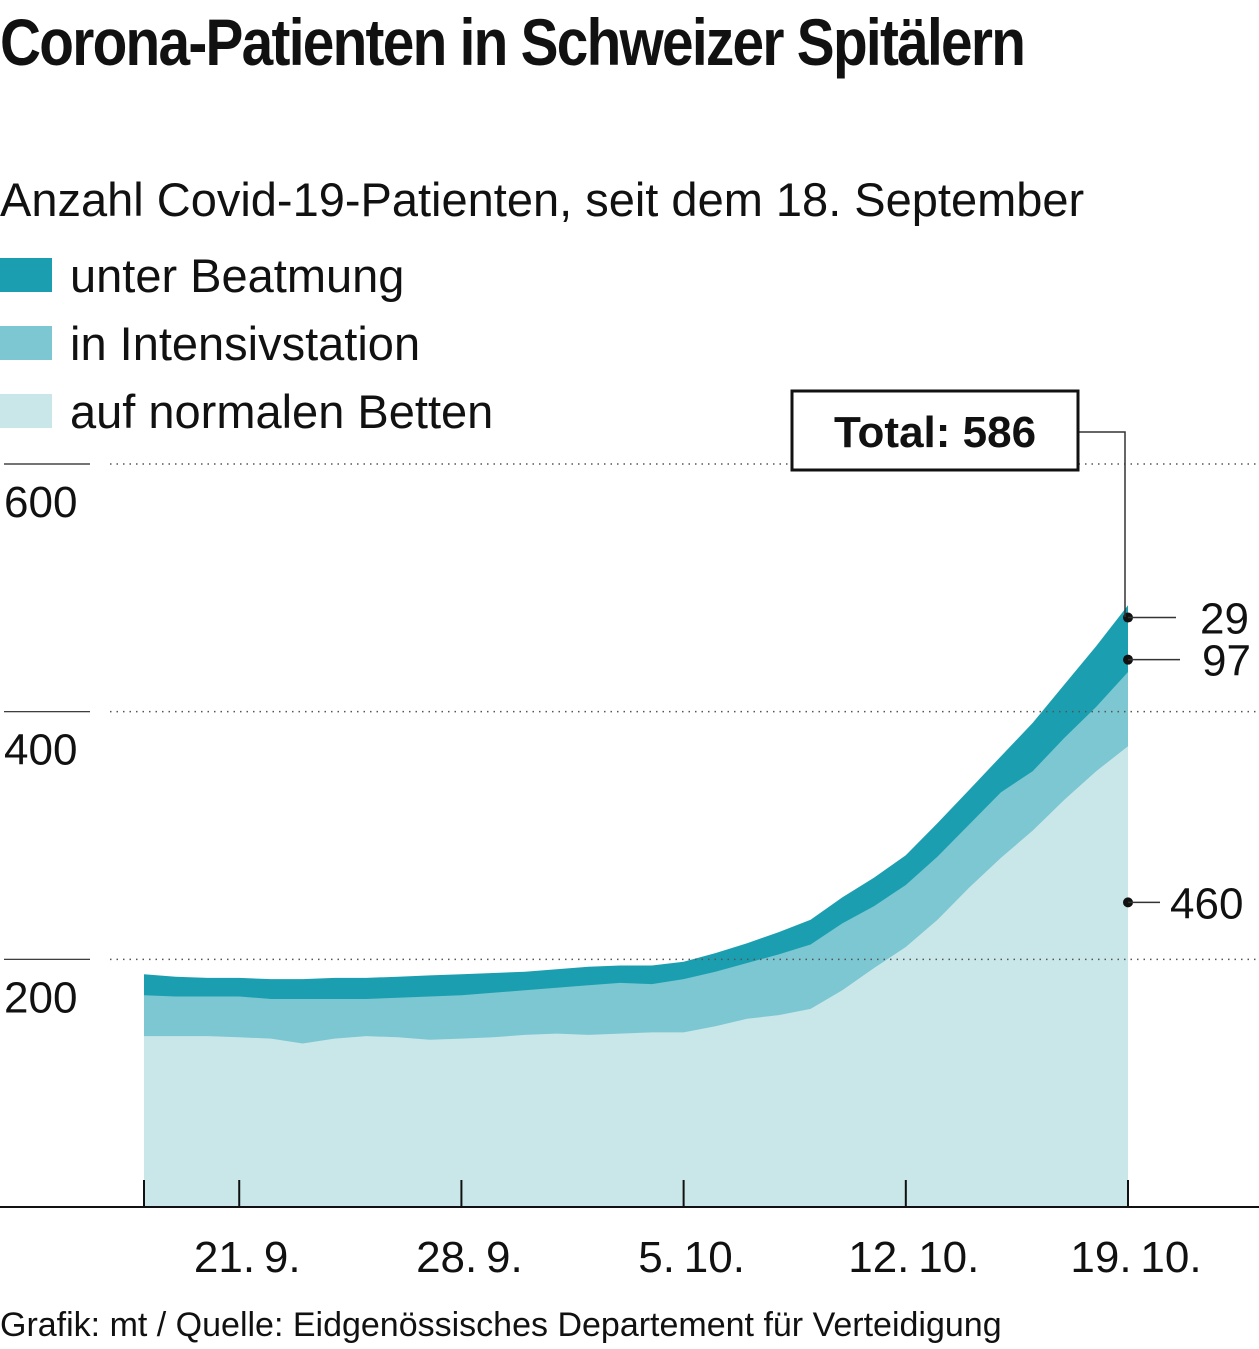 The image size is (1259, 1349). What do you see at coordinates (247, 1257) in the screenshot?
I see `xtick-label: 21. 9.` at bounding box center [247, 1257].